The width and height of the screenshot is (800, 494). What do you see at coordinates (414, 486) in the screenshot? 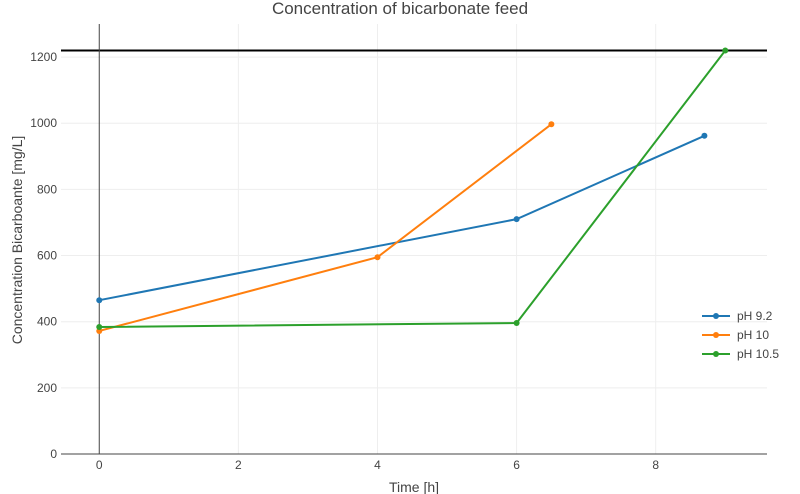
I see `x-axis-title: Time [h]` at bounding box center [414, 486].